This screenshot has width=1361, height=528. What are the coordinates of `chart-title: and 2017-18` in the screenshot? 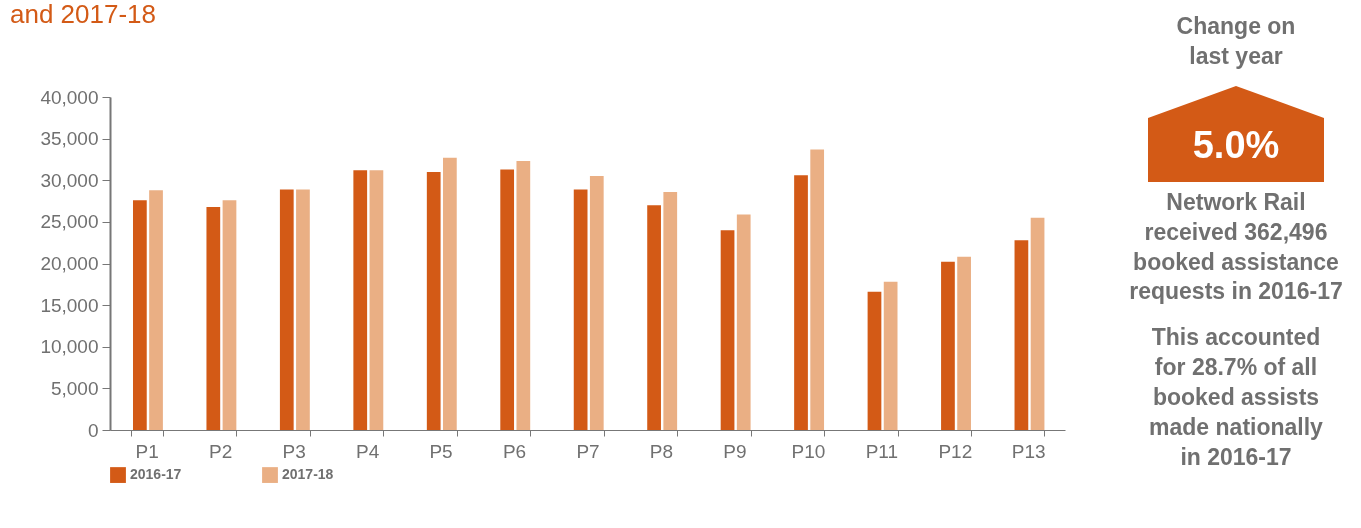 It's located at (83, 14).